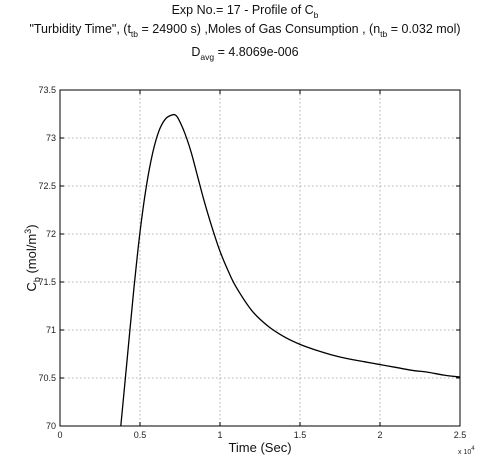  What do you see at coordinates (59, 435) in the screenshot?
I see `x-tick-label: 0` at bounding box center [59, 435].